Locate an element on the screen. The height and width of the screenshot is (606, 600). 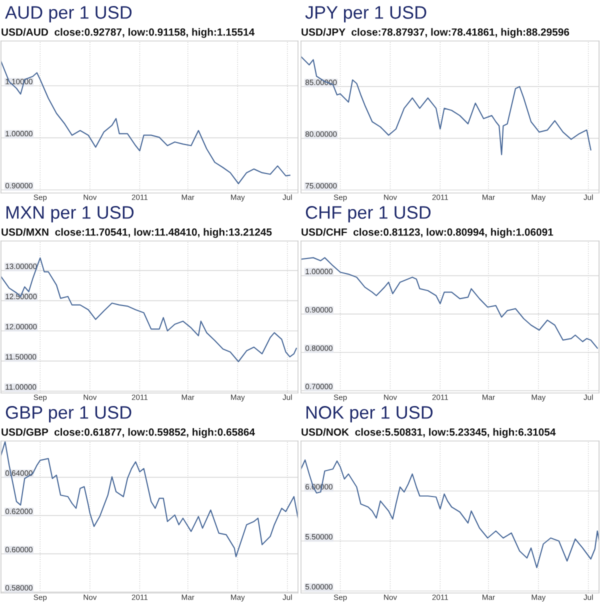
chart-title: JPY per 1 USD is located at coordinates (365, 14).